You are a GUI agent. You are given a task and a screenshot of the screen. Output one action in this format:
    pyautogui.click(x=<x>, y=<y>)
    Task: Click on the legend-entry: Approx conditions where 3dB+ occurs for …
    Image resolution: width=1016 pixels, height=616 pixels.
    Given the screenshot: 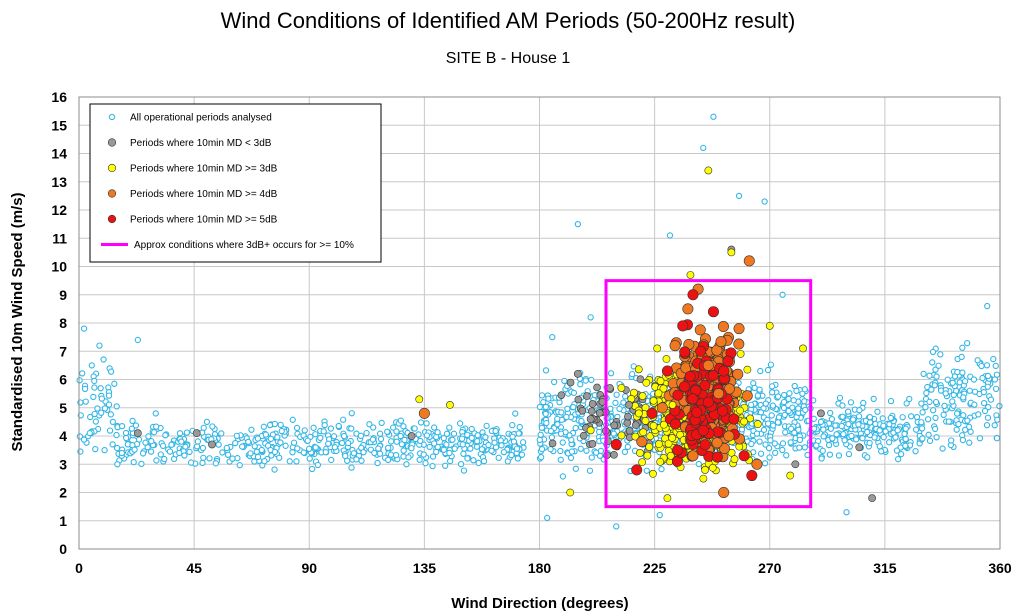 What is the action you would take?
    pyautogui.click(x=244, y=245)
    